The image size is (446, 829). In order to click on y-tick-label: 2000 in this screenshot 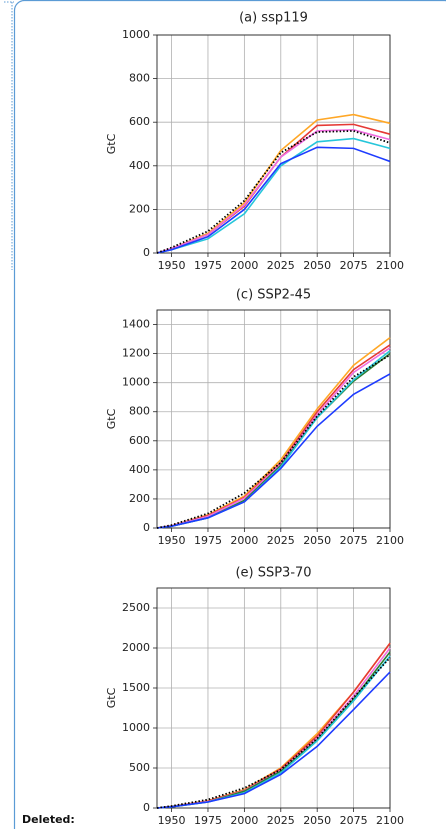, I will do `click(136, 647)`.